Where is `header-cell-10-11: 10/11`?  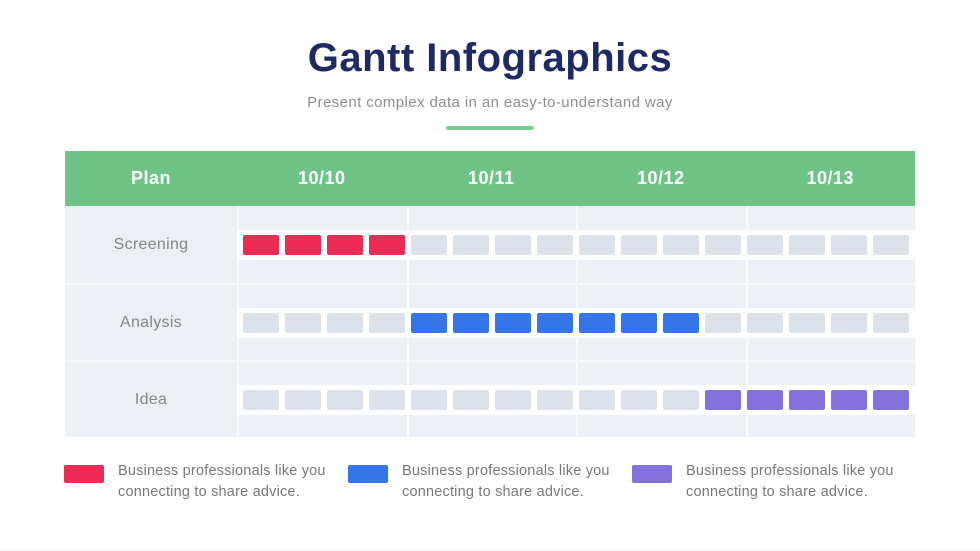 header-cell-10-11: 10/11 is located at coordinates (491, 178).